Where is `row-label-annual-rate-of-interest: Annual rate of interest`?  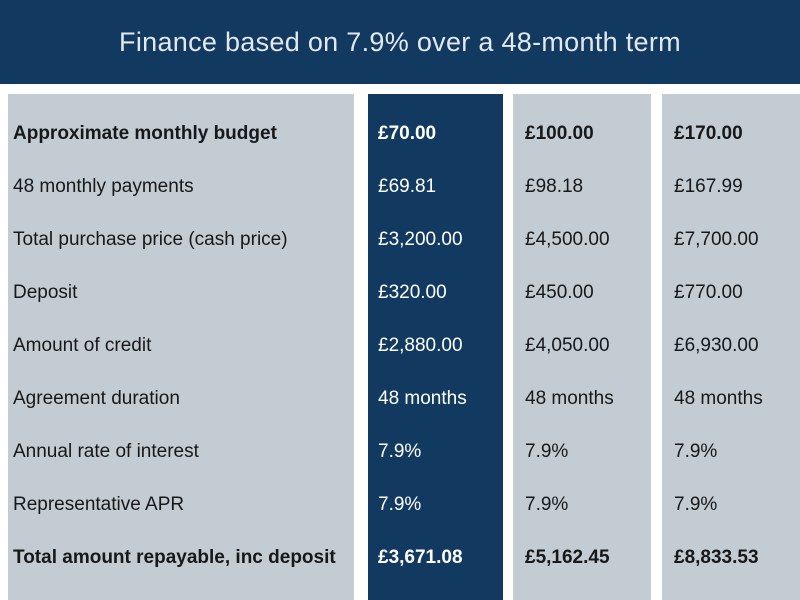
row-label-annual-rate-of-interest: Annual rate of interest is located at coordinates (106, 451).